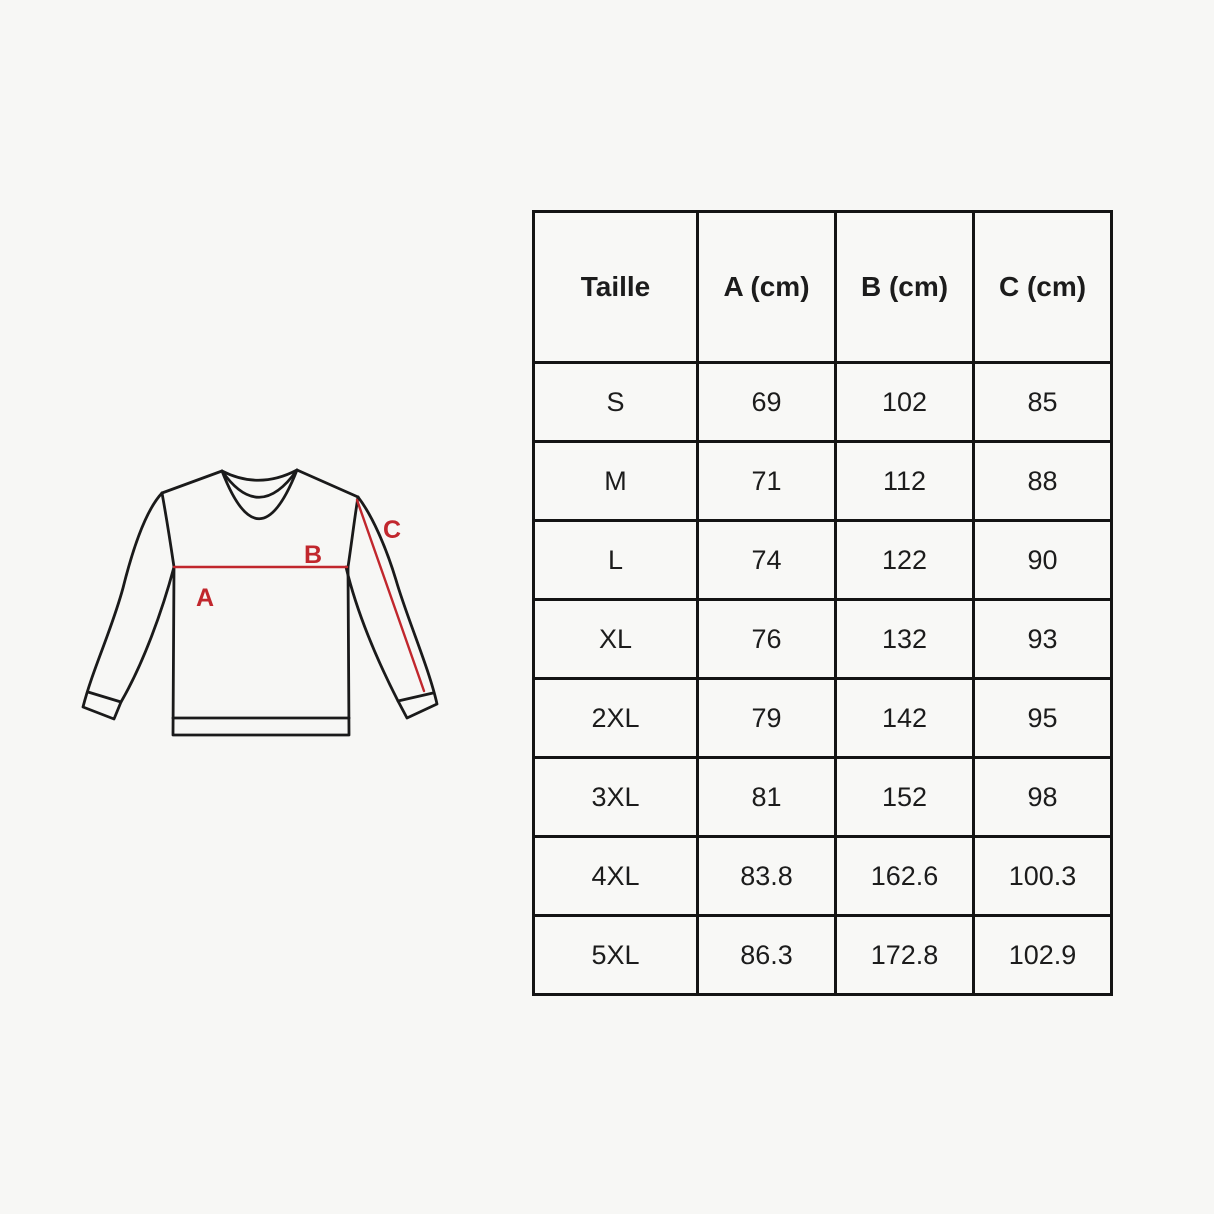  Describe the element at coordinates (205, 598) in the screenshot. I see `measure-label-a: A` at that location.